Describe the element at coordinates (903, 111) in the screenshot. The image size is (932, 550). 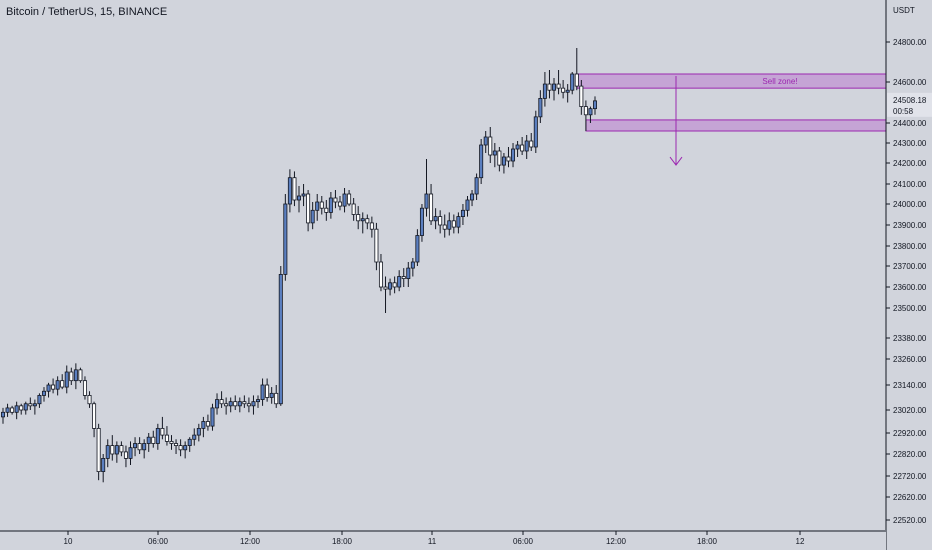
I see `countdown-value: 00:58` at that location.